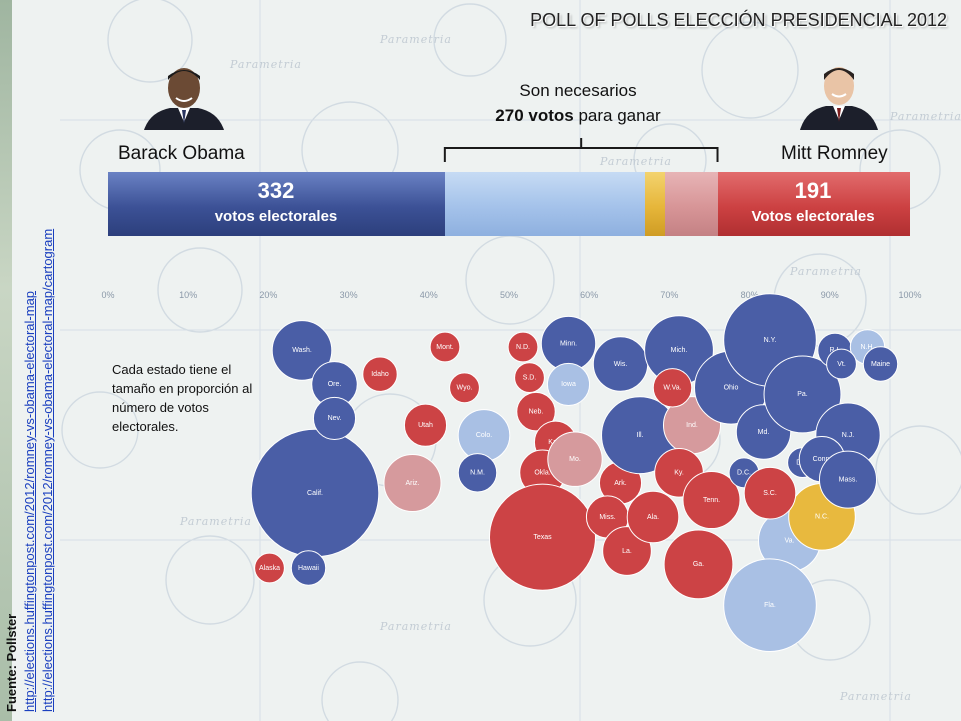 This screenshot has height=721, width=961. What do you see at coordinates (578, 90) in the screenshot?
I see `needed-line1: Son necesarios` at bounding box center [578, 90].